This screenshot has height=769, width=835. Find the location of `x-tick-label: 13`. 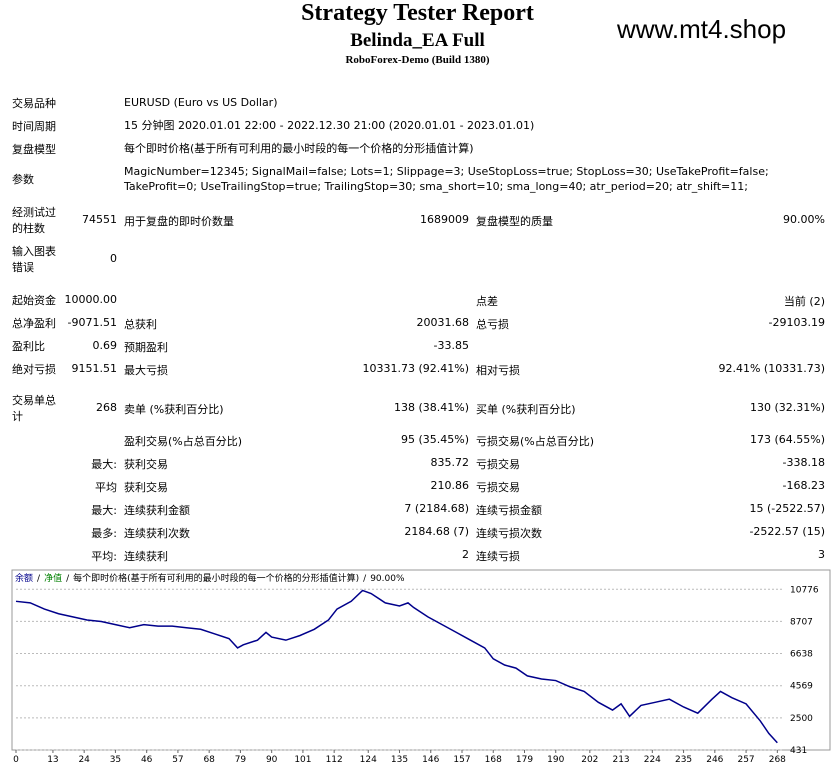

x-tick-label: 13 is located at coordinates (52, 760).